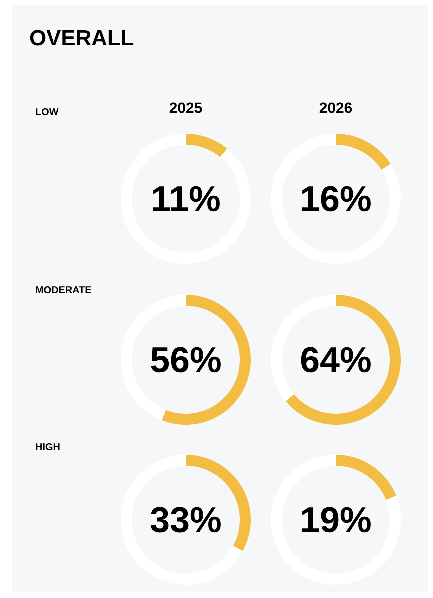 This screenshot has height=598, width=433. What do you see at coordinates (336, 108) in the screenshot?
I see `text: 2026` at bounding box center [336, 108].